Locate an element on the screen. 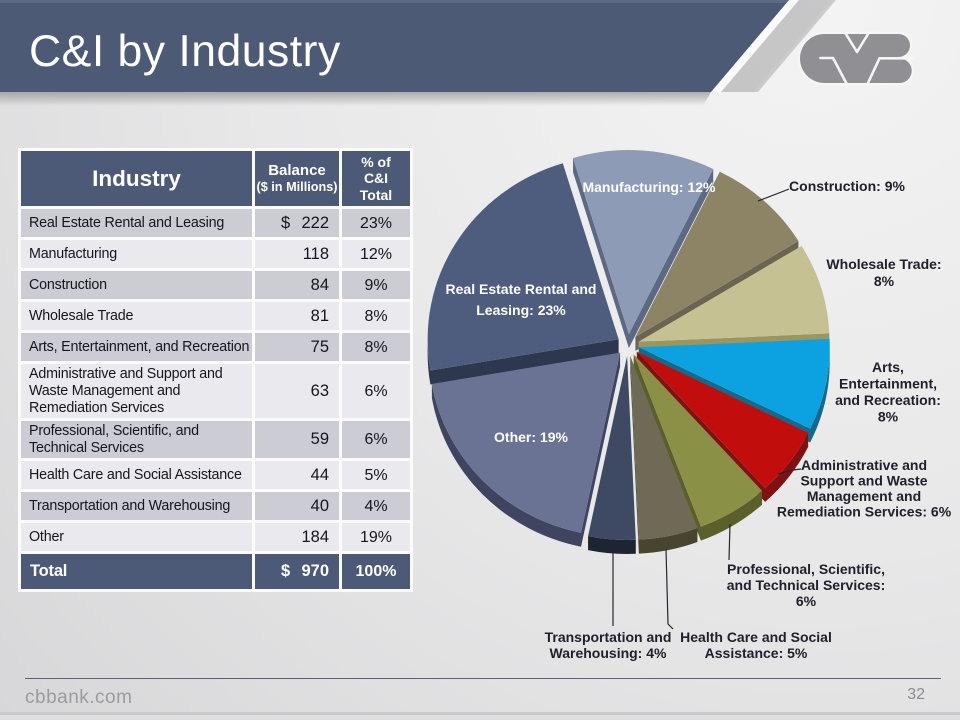 This screenshot has height=720, width=960. cell-percent: 4% is located at coordinates (376, 506).